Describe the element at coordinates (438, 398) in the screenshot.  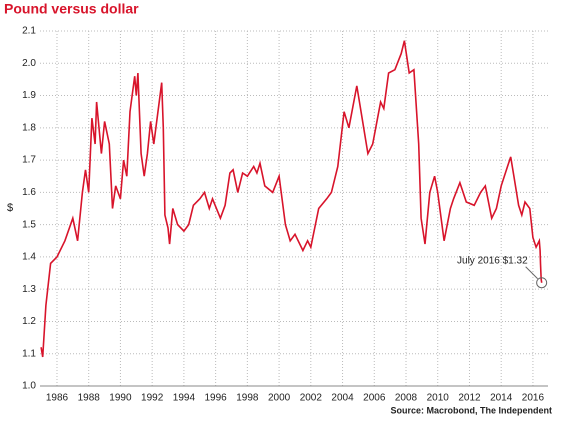
I see `x-tick-label: 2010` at that location.